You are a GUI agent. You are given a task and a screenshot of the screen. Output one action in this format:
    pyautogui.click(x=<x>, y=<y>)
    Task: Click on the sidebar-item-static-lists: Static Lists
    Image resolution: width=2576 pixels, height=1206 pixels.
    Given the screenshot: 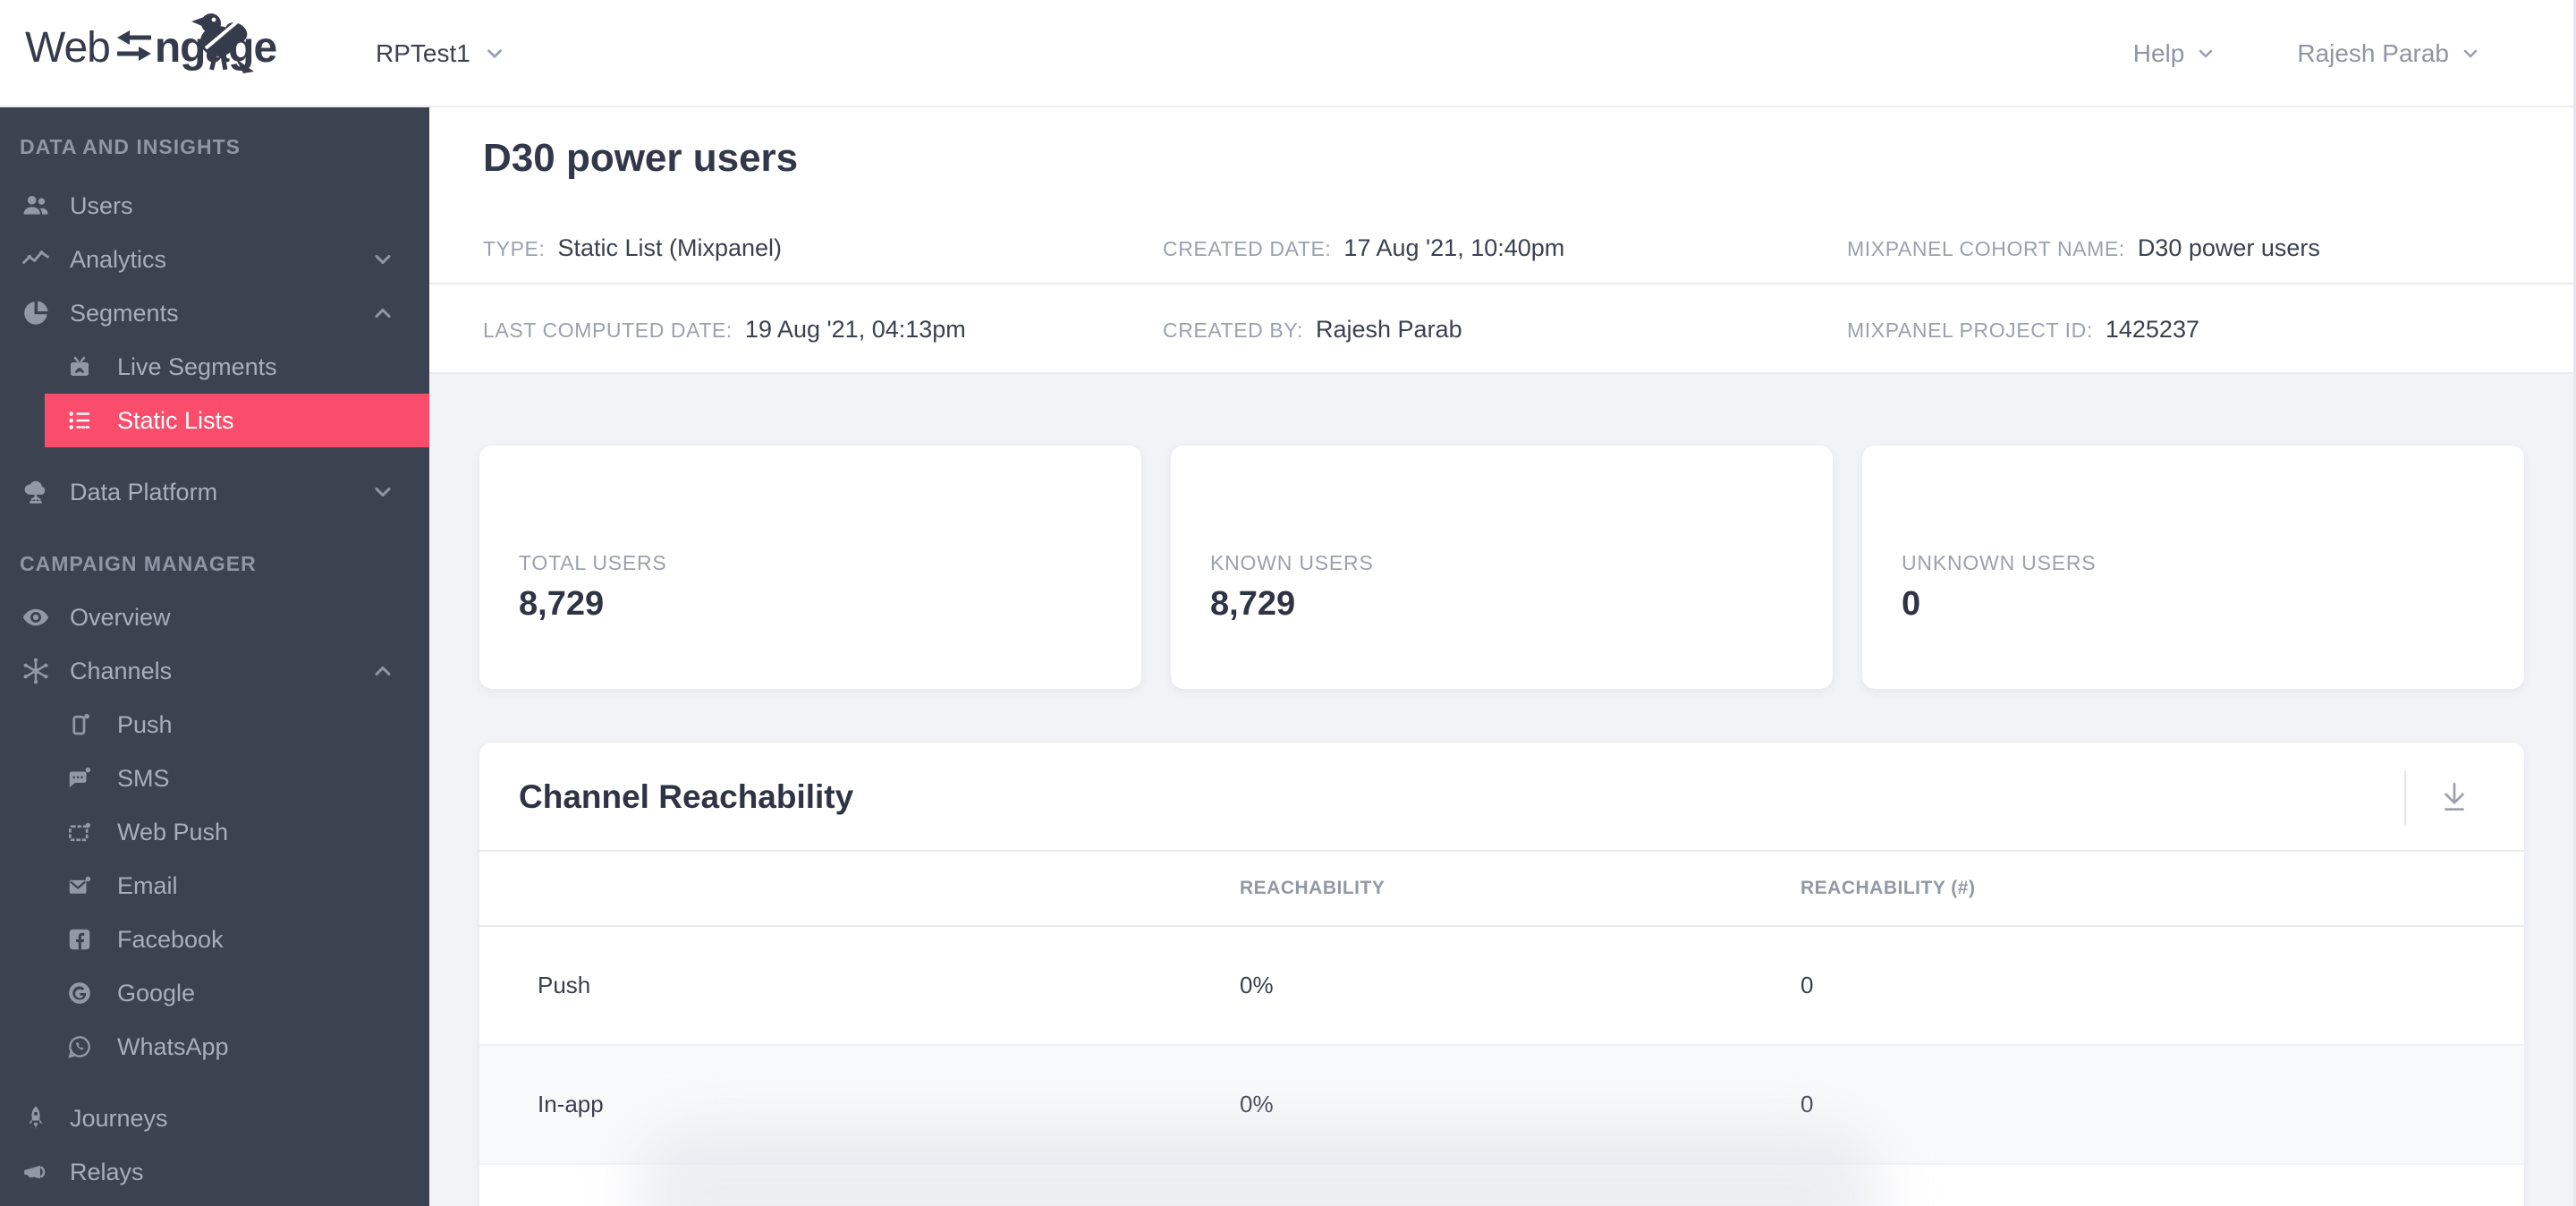 What is the action you would take?
    pyautogui.click(x=237, y=420)
    